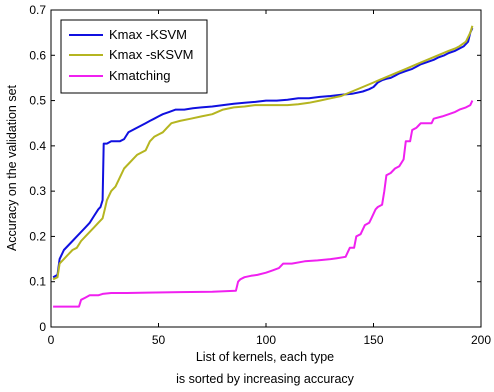  I want to click on x-tick-label: 100, so click(266, 340).